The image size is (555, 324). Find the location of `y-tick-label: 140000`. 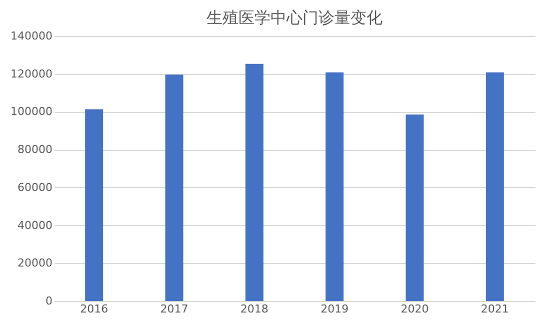

y-tick-label: 140000 is located at coordinates (31, 36).